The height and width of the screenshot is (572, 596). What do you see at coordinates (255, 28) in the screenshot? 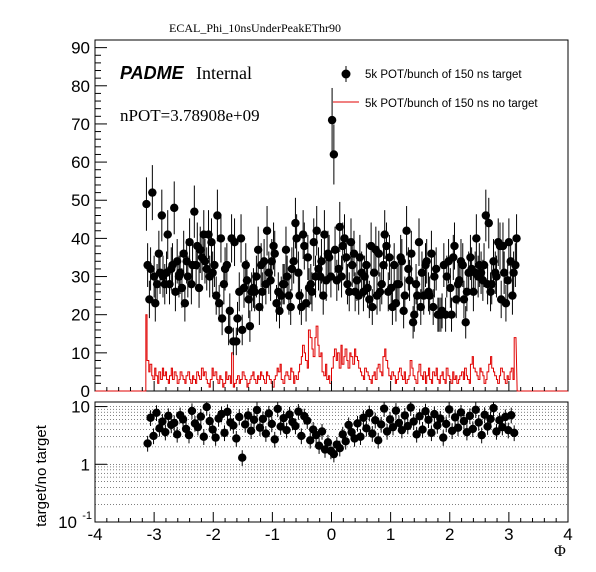
I see `chart-title: ECAL_Phi_10nsUnderPeakEThr90` at bounding box center [255, 28].